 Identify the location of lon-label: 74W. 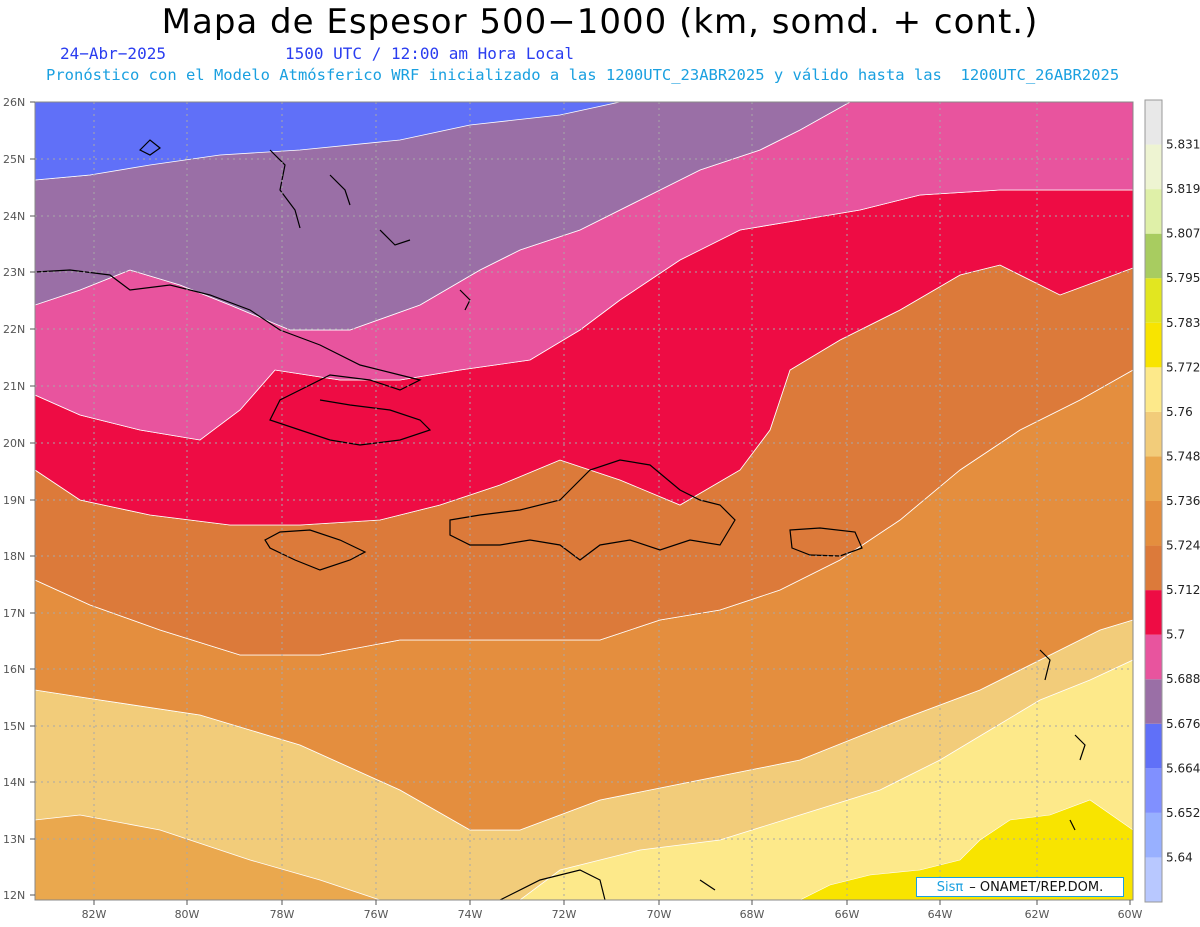
(470, 914).